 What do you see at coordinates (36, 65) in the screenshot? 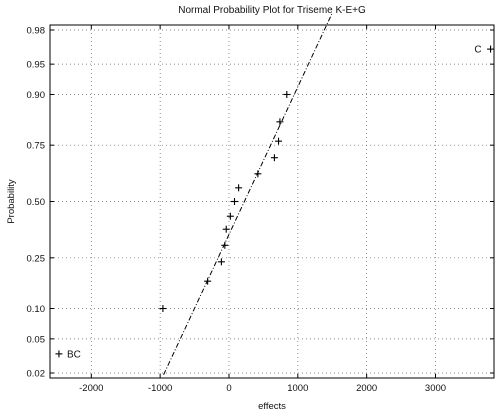
I see `y-tick-label: 0.95` at bounding box center [36, 65].